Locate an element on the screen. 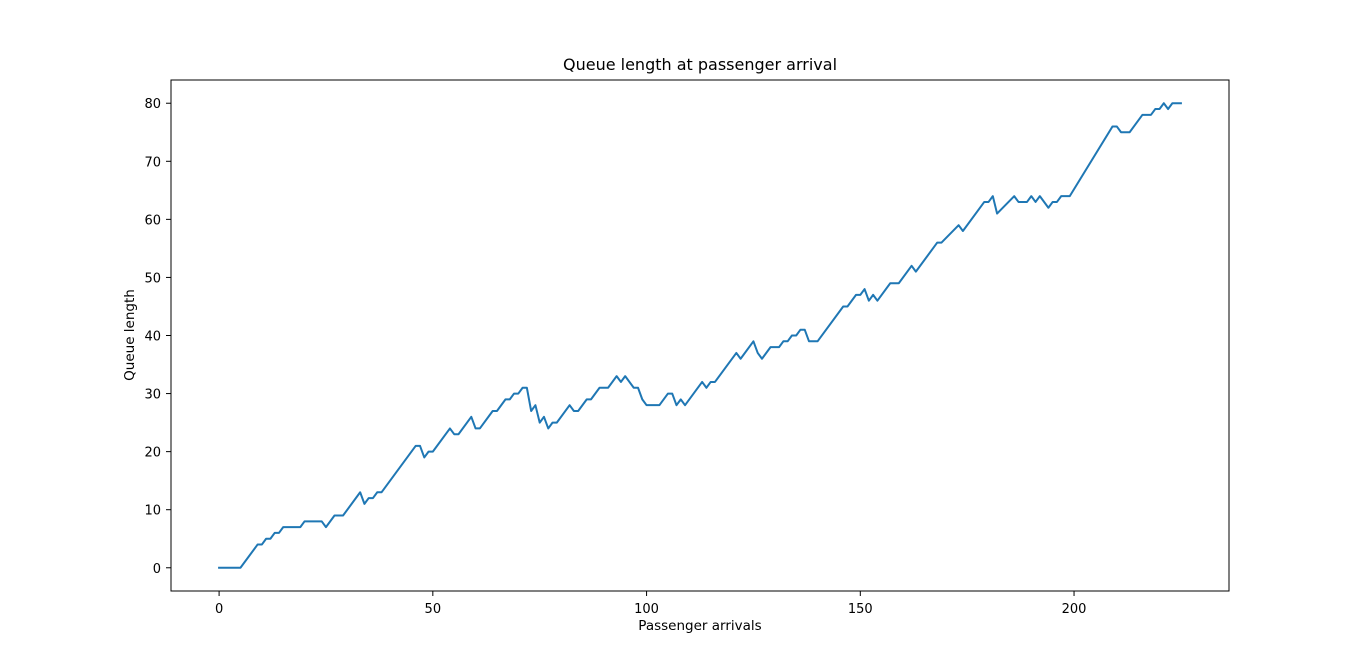 This screenshot has width=1366, height=667. y-axis-ticks: 0 10 20 30 40 50 60 70 80 is located at coordinates (157, 337).